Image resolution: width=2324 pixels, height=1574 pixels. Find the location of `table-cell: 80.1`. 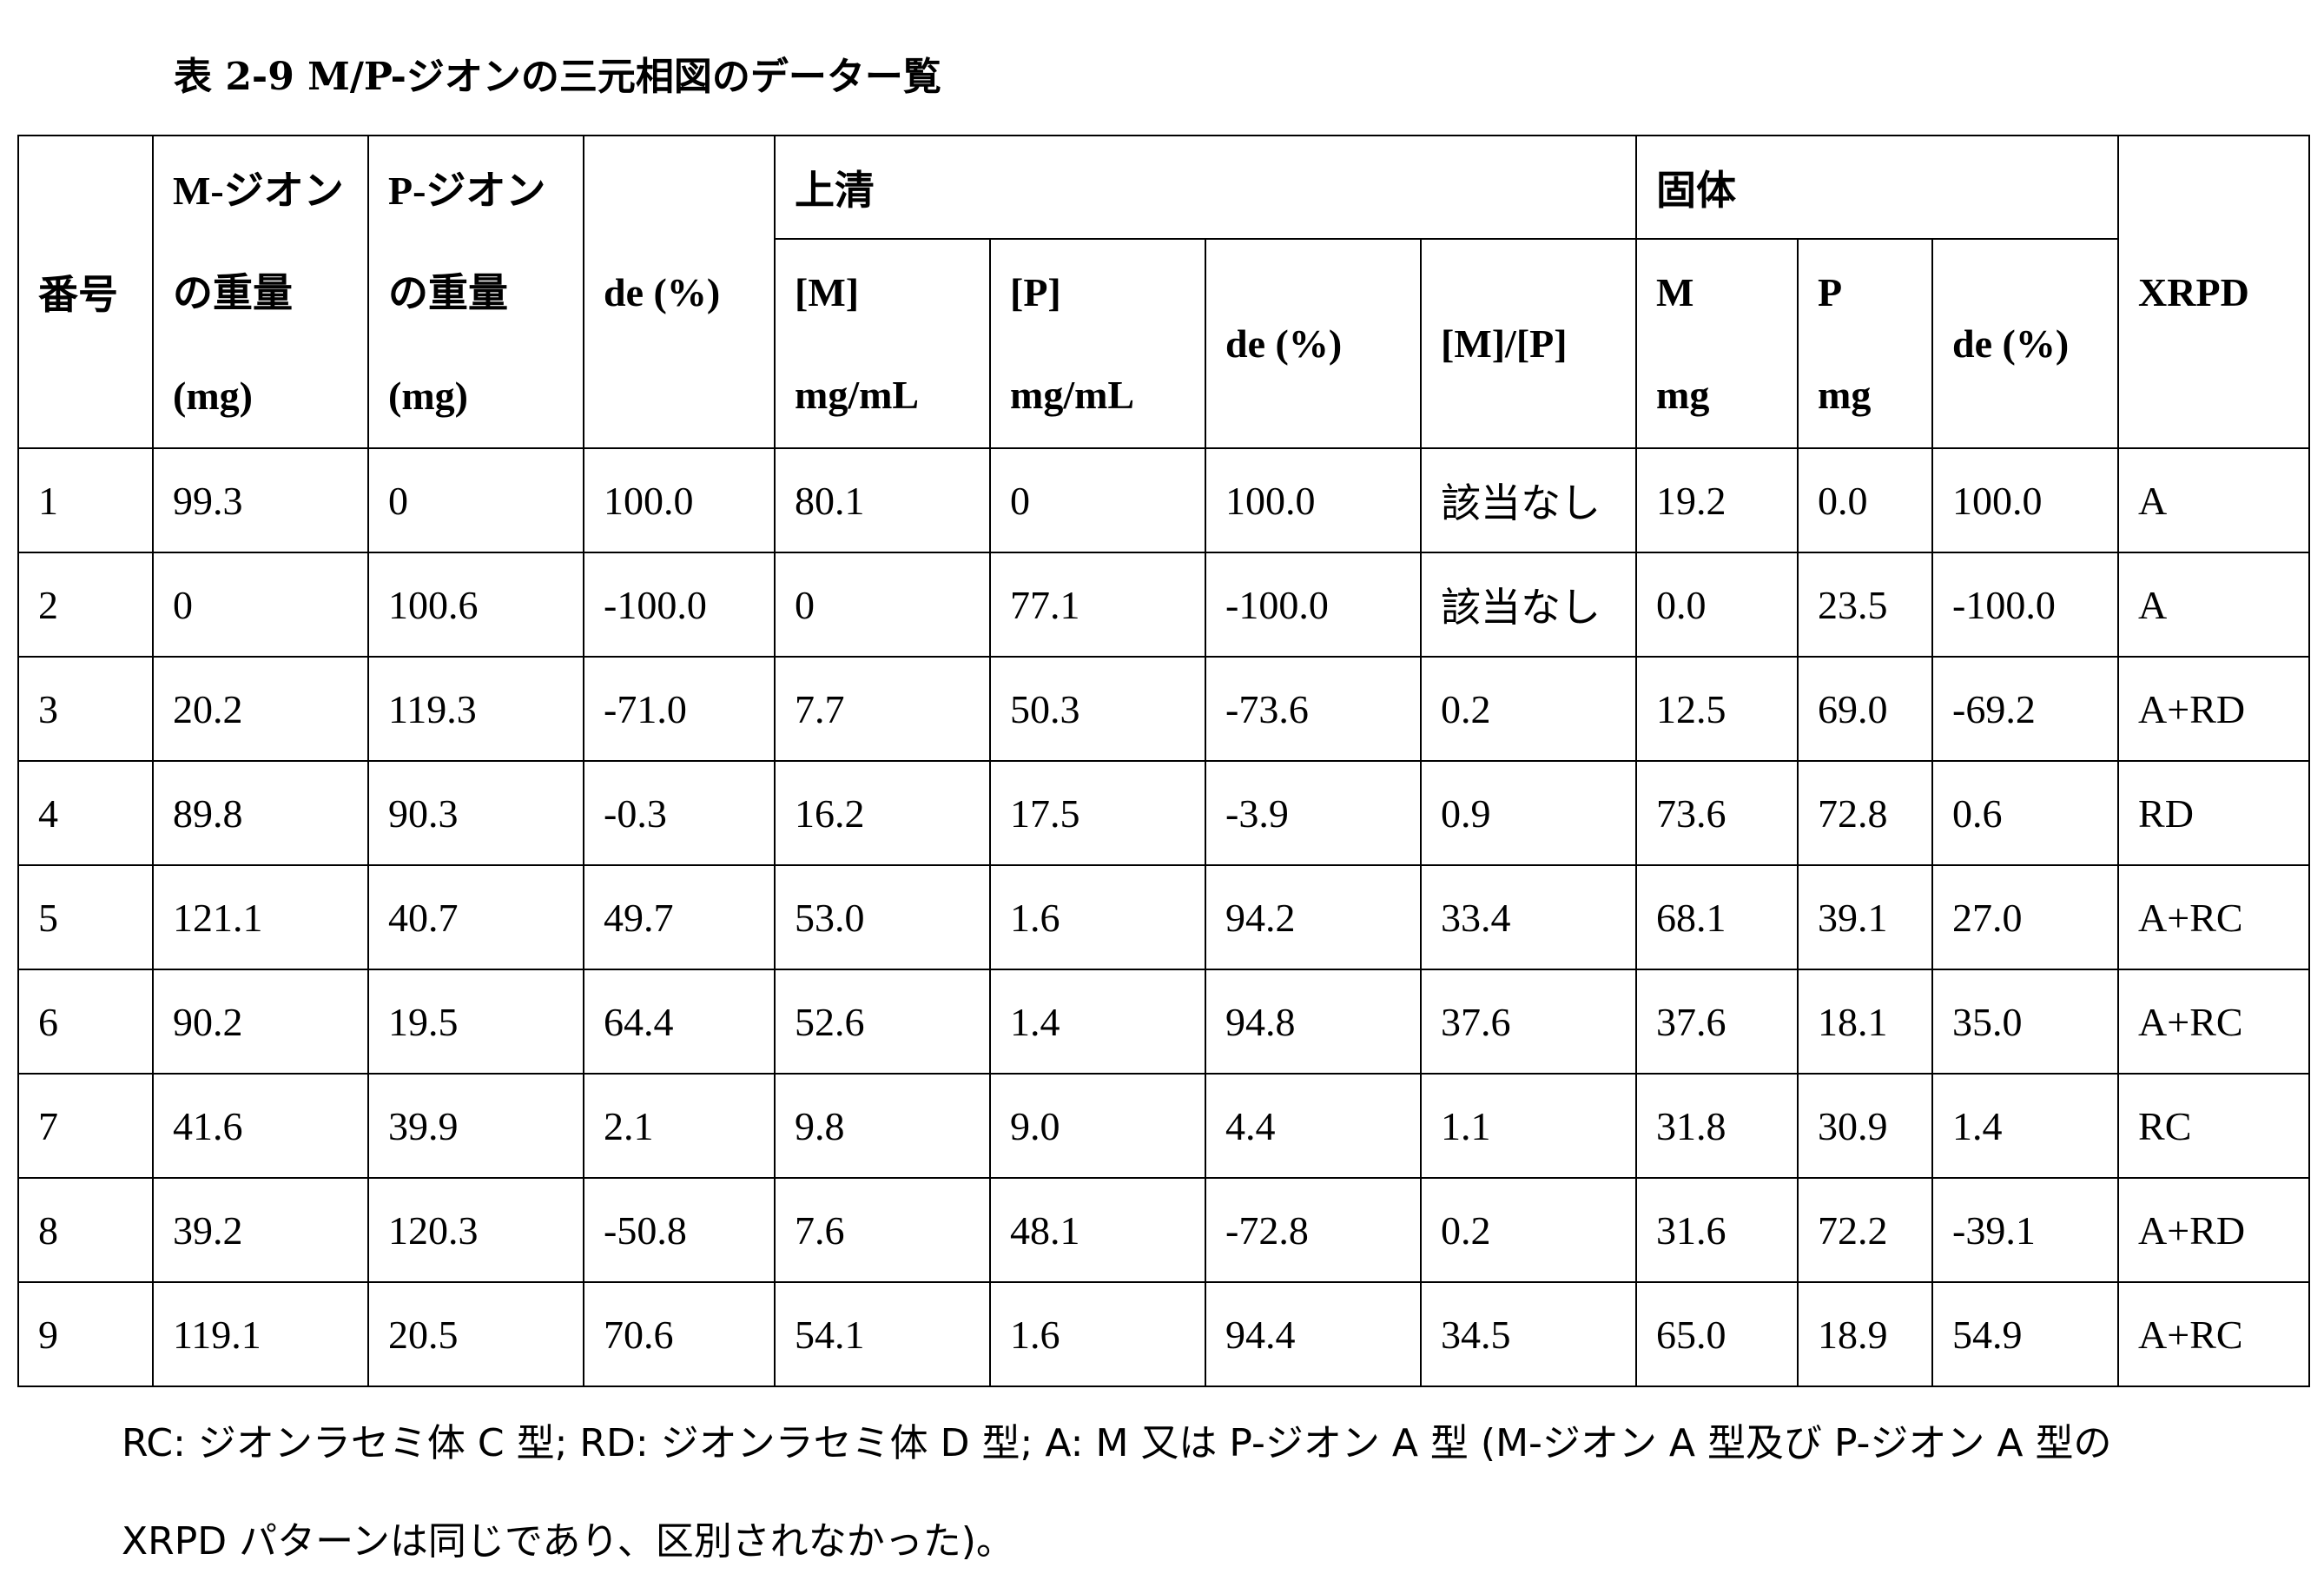

table-cell: 80.1 is located at coordinates (882, 500).